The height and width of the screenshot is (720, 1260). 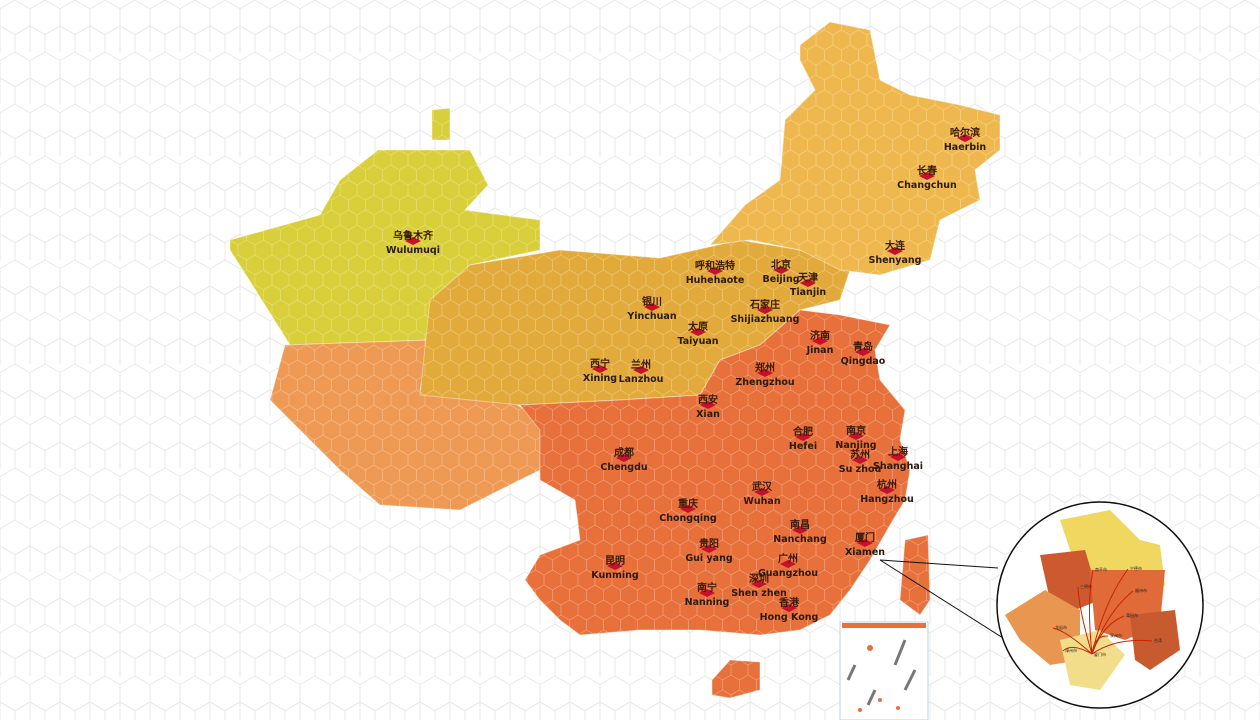 I want to click on city-name-cn: 济南, so click(x=820, y=335).